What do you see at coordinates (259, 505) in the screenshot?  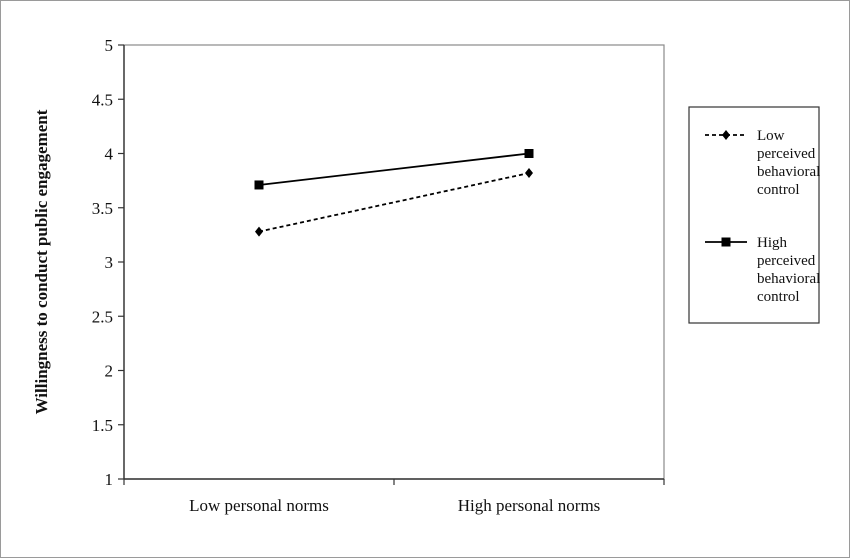 I see `x-category-label: Low personal norms` at bounding box center [259, 505].